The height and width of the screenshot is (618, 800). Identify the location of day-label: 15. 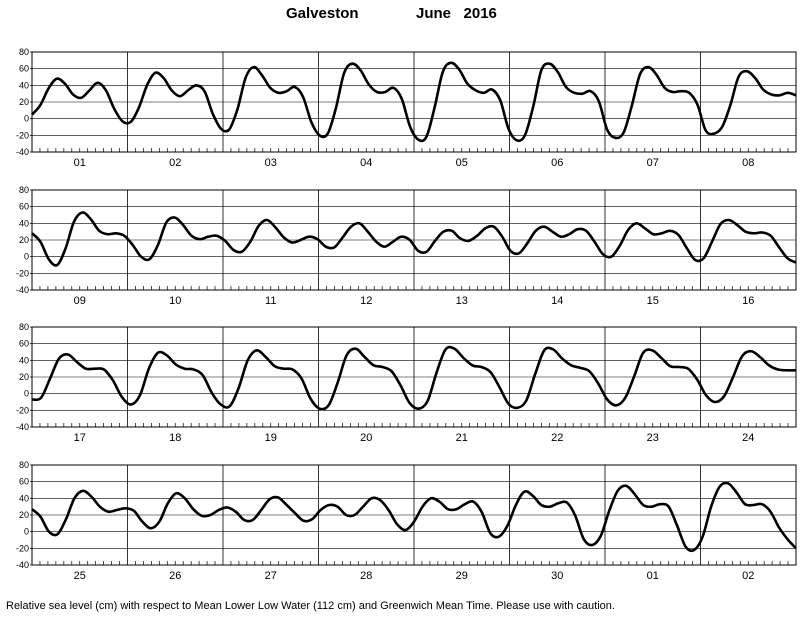
(653, 301).